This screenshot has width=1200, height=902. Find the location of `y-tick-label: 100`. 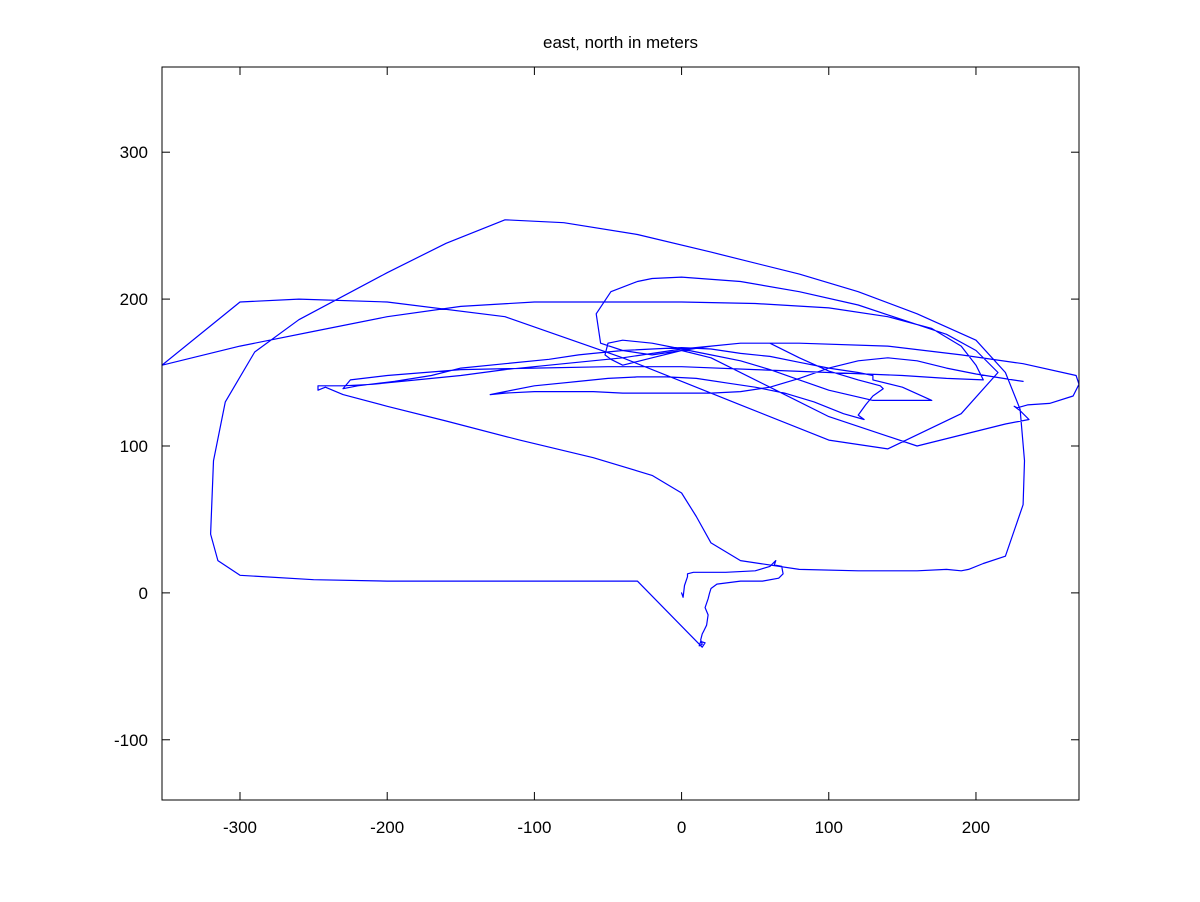

y-tick-label: 100 is located at coordinates (134, 446).